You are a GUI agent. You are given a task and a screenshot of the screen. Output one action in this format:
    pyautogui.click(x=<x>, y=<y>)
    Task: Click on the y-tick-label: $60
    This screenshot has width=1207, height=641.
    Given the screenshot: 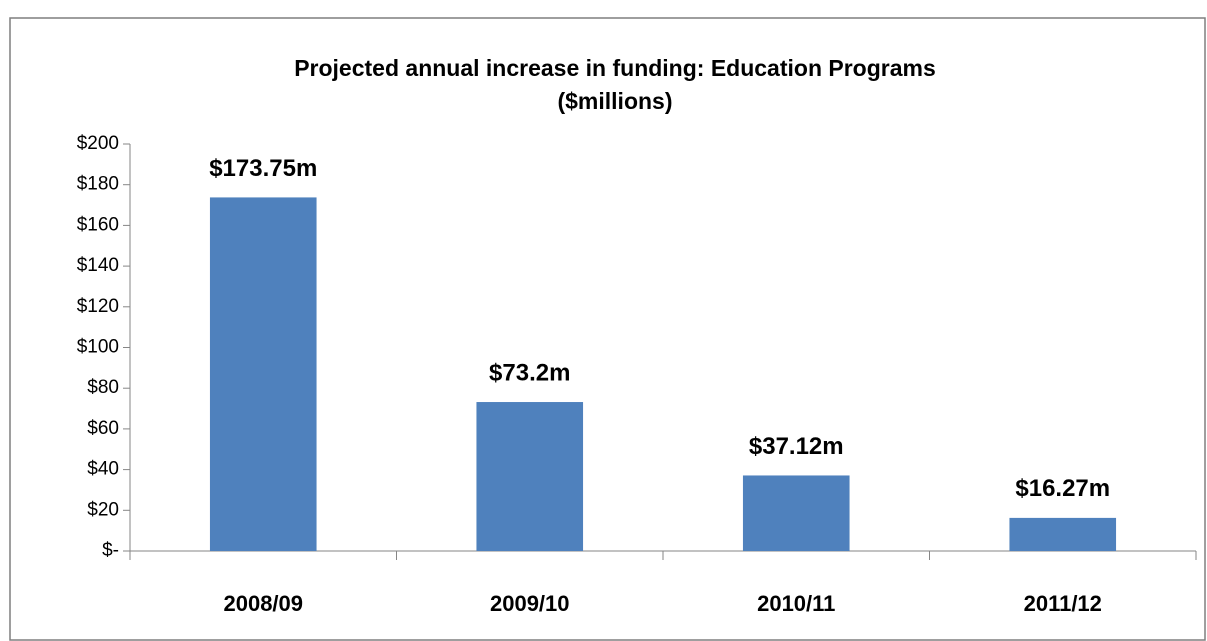 What is the action you would take?
    pyautogui.click(x=103, y=428)
    